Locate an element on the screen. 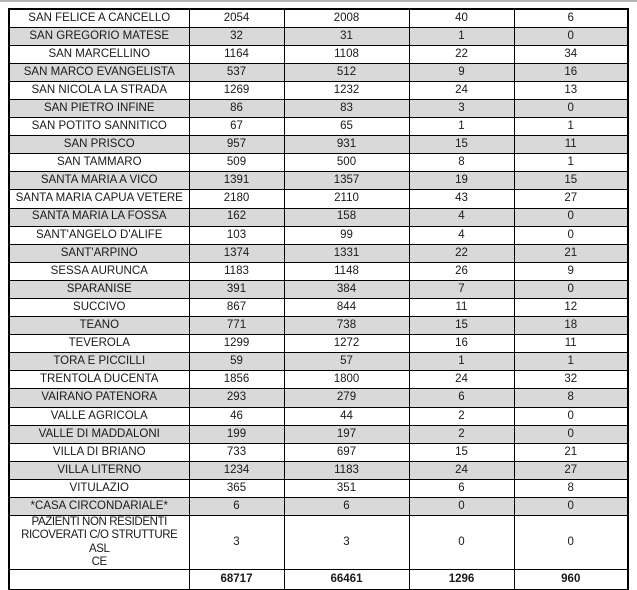 The image size is (637, 590). table-row: VITULAZIO 365 351 6 8 is located at coordinates (318, 488).